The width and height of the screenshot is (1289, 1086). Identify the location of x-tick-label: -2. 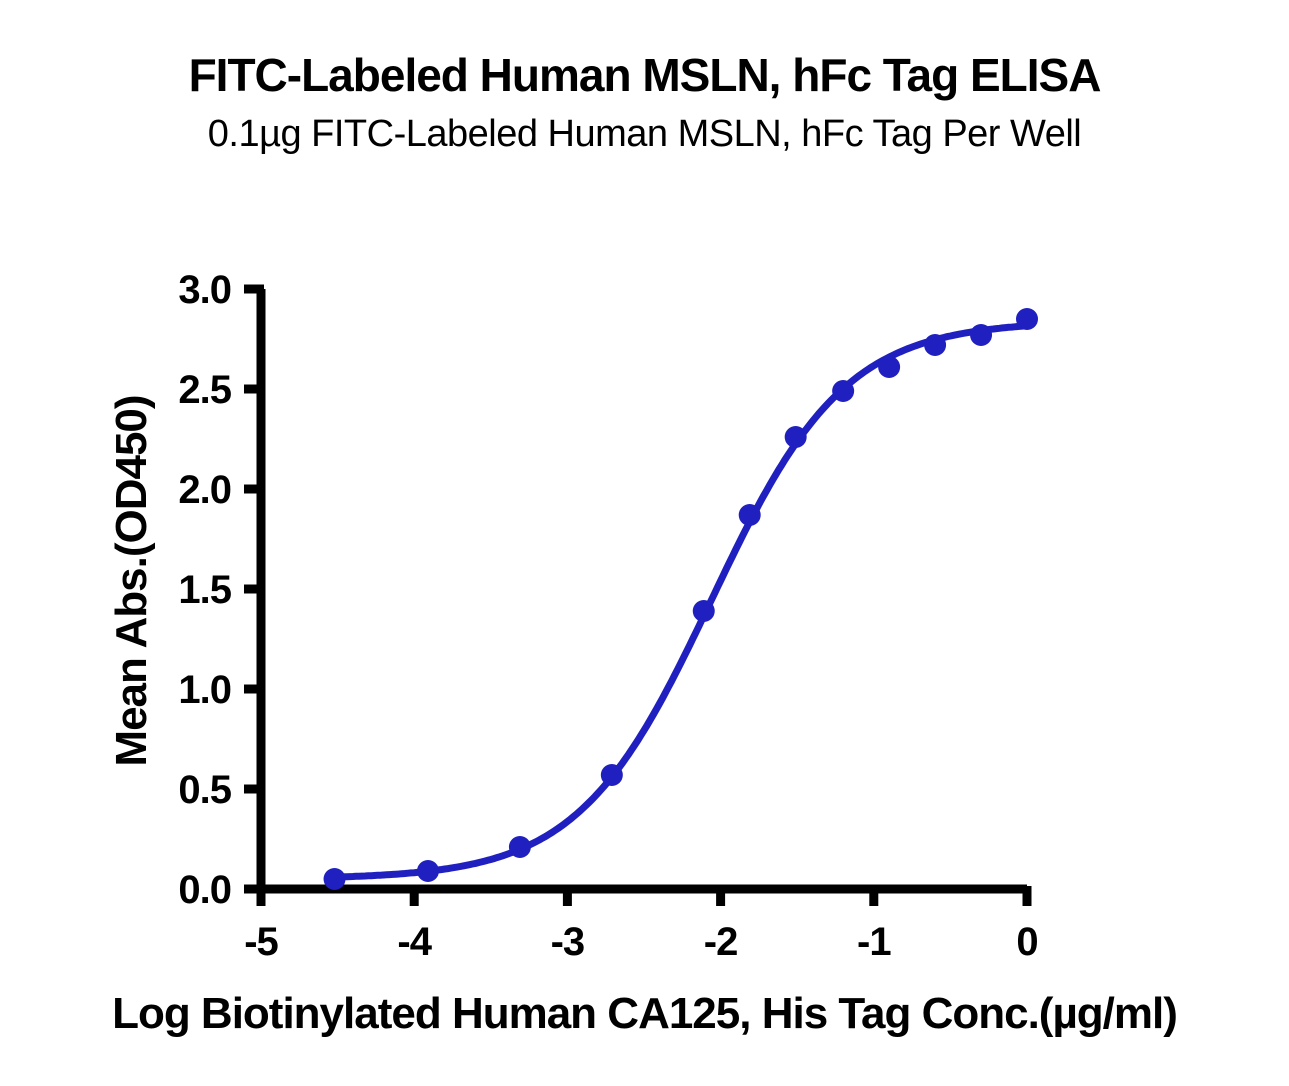
(721, 942).